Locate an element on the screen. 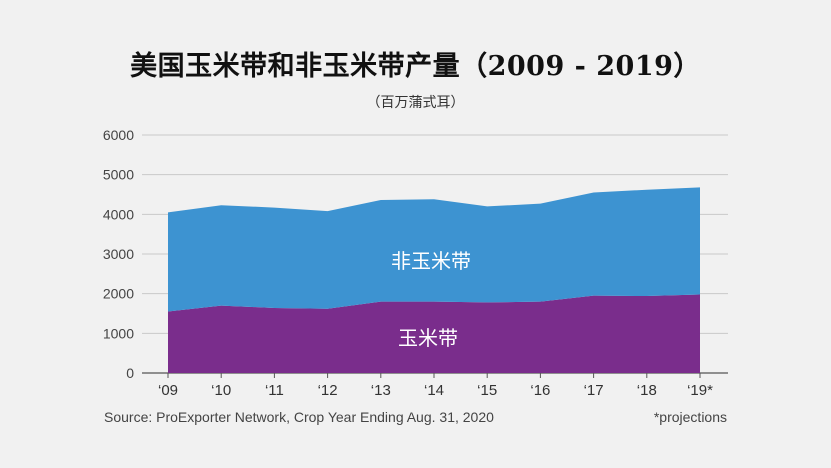 The height and width of the screenshot is (468, 831). y-tick-label: 5000 is located at coordinates (118, 175).